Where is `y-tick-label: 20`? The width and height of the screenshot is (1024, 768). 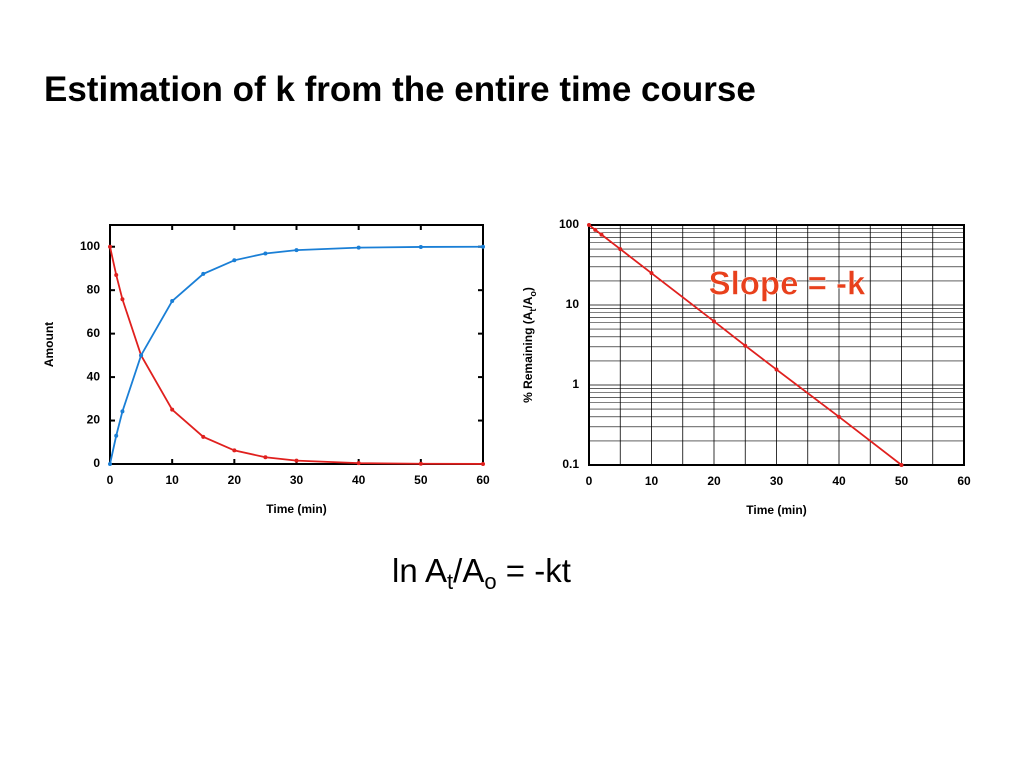 y-tick-label: 20 is located at coordinates (94, 420).